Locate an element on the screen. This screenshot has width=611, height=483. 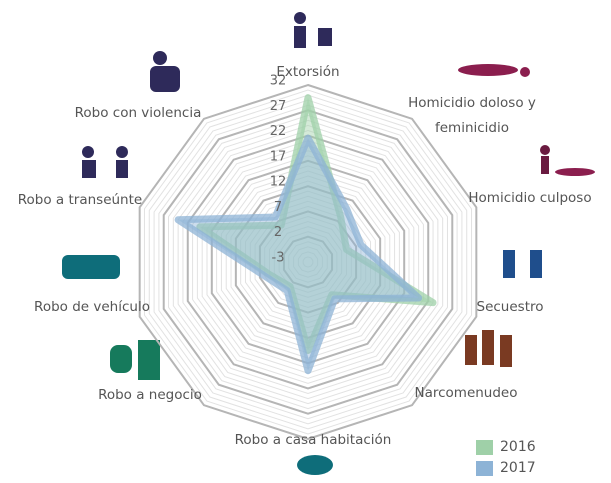
grid-line is located at coordinates (308, 262).